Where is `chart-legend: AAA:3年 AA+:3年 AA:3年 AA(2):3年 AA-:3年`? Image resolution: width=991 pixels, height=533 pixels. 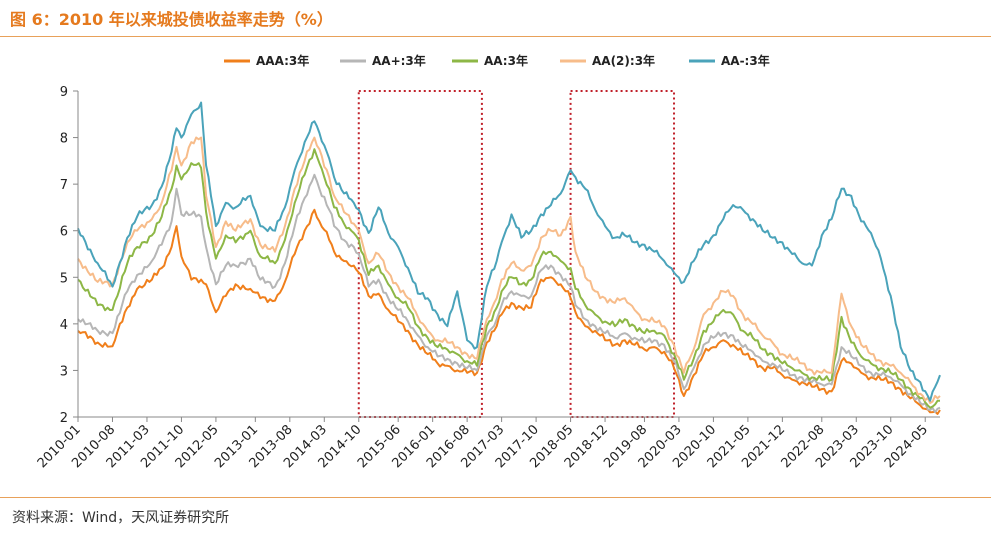
chart-legend: AAA:3年 AA+:3年 AA:3年 AA(2):3年 AA-:3年 is located at coordinates (497, 60).